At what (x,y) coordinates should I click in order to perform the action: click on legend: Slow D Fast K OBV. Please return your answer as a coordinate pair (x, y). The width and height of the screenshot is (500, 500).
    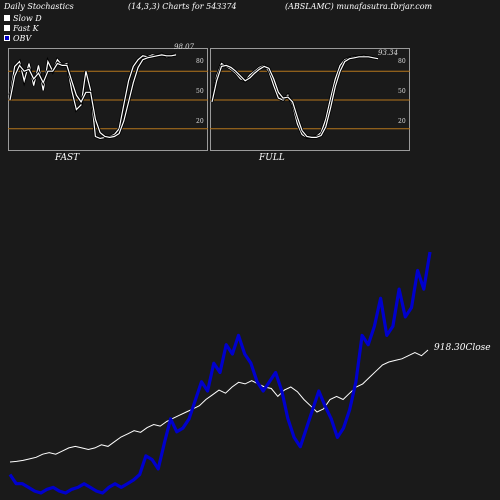
    Looking at the image, I should click on (23, 28).